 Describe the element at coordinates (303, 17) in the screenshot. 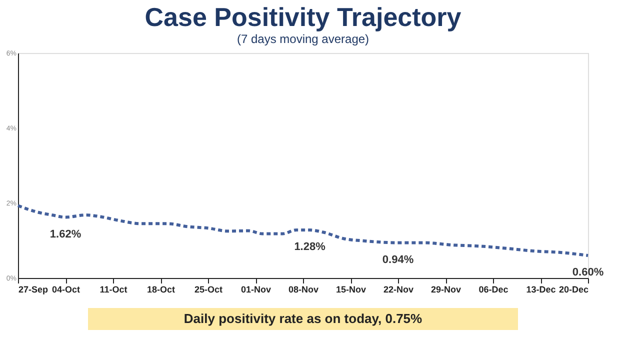

I see `chart-title: Case Positivity Trajectory` at that location.